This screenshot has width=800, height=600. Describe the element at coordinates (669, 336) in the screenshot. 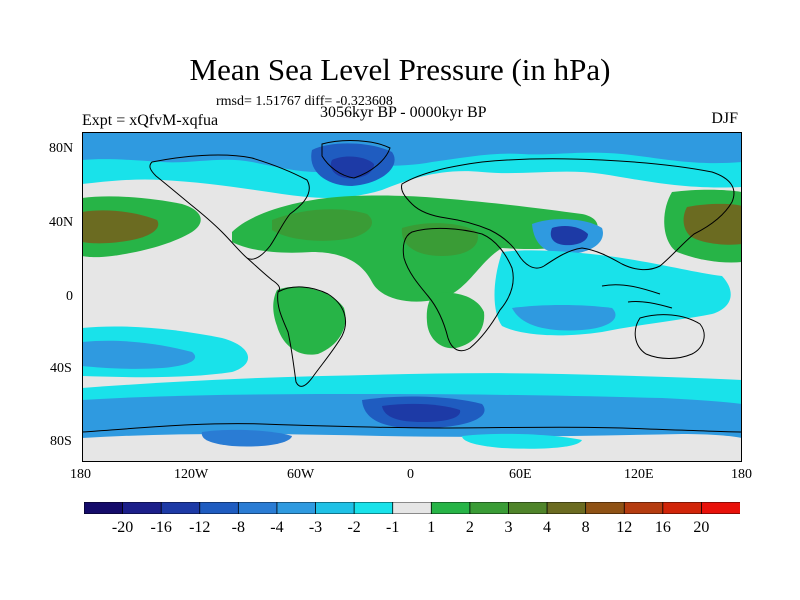

I see `coastline-australia` at that location.